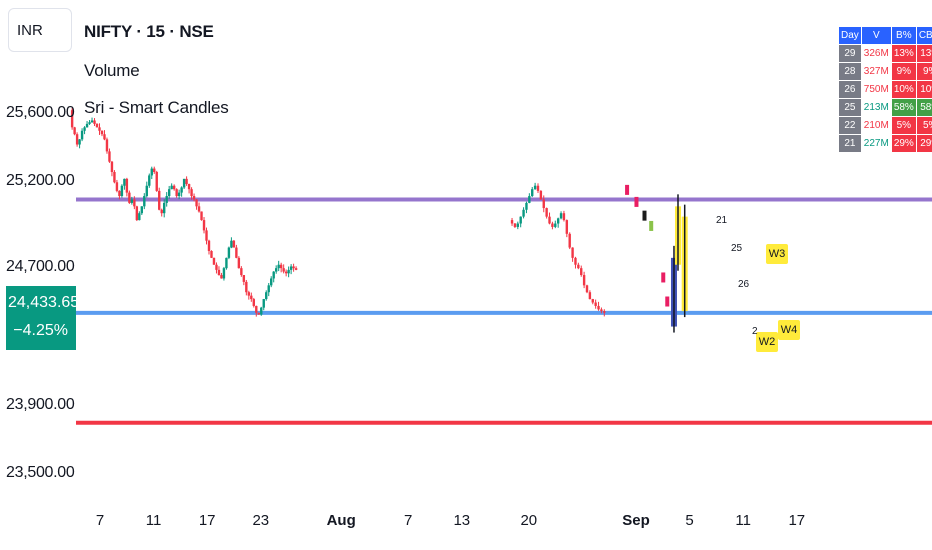  Describe the element at coordinates (924, 143) in the screenshot. I see `stats-cb-cell: 29%` at that location.